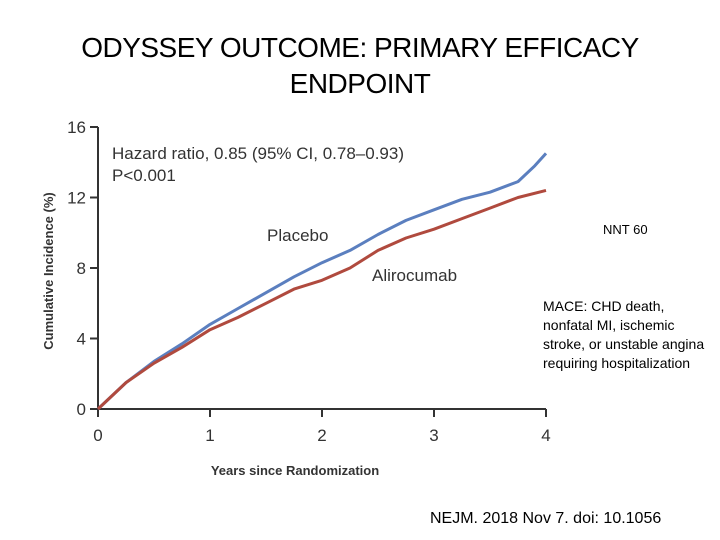  What do you see at coordinates (81, 268) in the screenshot?
I see `y-tick-label: 8` at bounding box center [81, 268].